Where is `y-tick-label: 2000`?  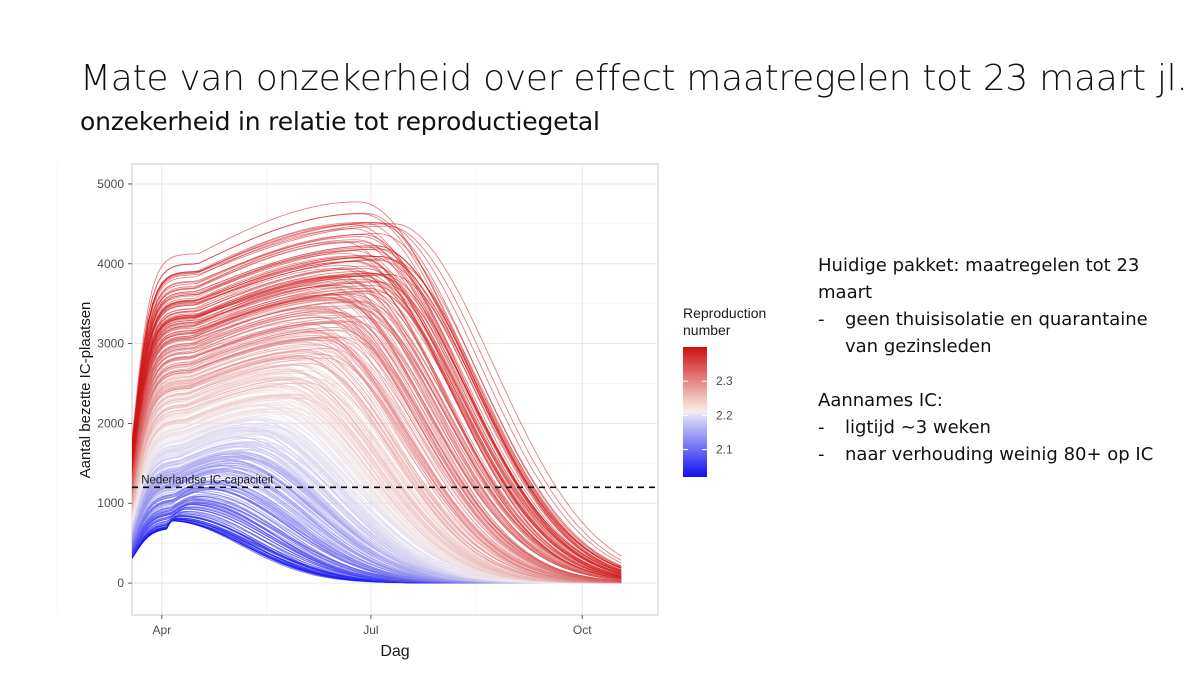 y-tick-label: 2000 is located at coordinates (110, 423).